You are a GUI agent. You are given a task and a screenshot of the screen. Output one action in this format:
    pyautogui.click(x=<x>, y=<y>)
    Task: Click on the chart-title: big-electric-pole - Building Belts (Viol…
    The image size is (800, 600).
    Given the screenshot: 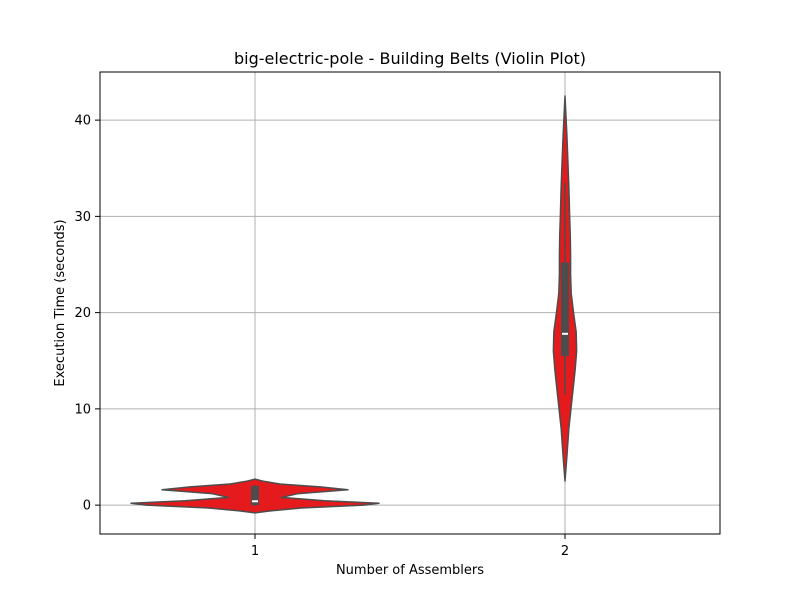 What is the action you would take?
    pyautogui.click(x=410, y=58)
    